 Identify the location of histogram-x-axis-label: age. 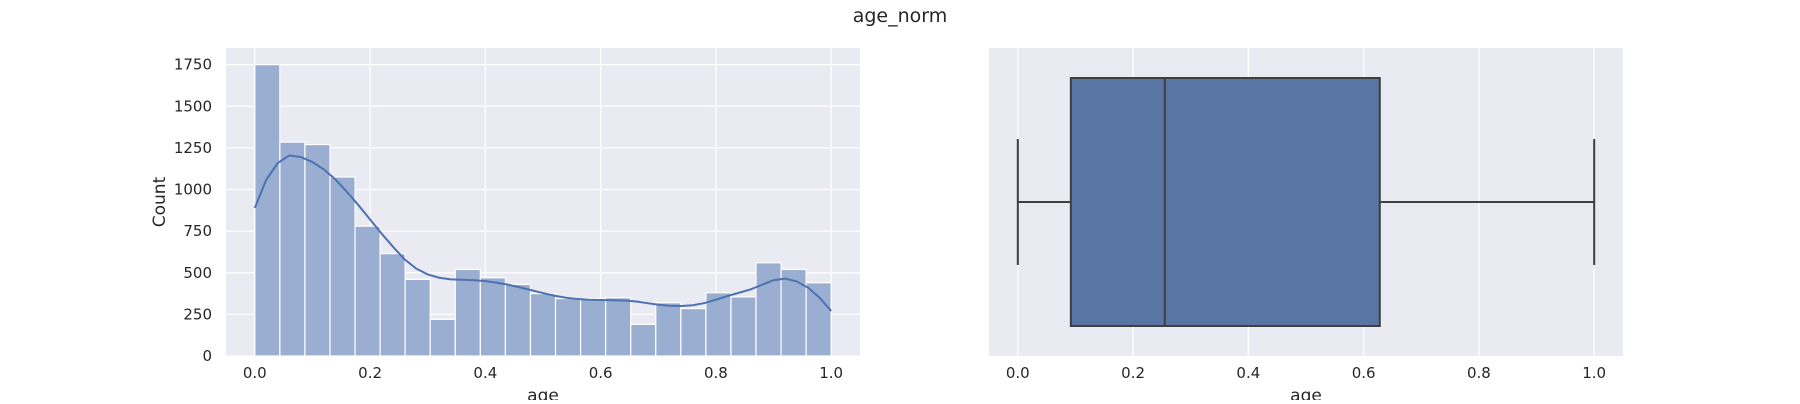
(543, 393).